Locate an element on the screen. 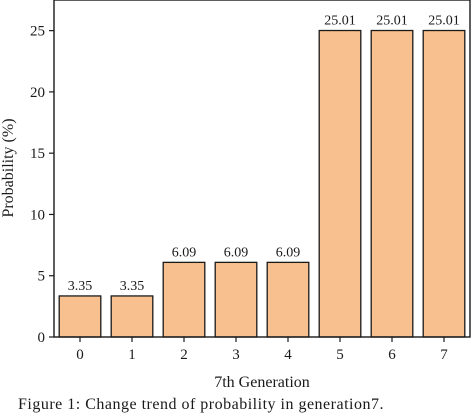 The image size is (474, 415). data-label-7: 25.01 is located at coordinates (444, 21).